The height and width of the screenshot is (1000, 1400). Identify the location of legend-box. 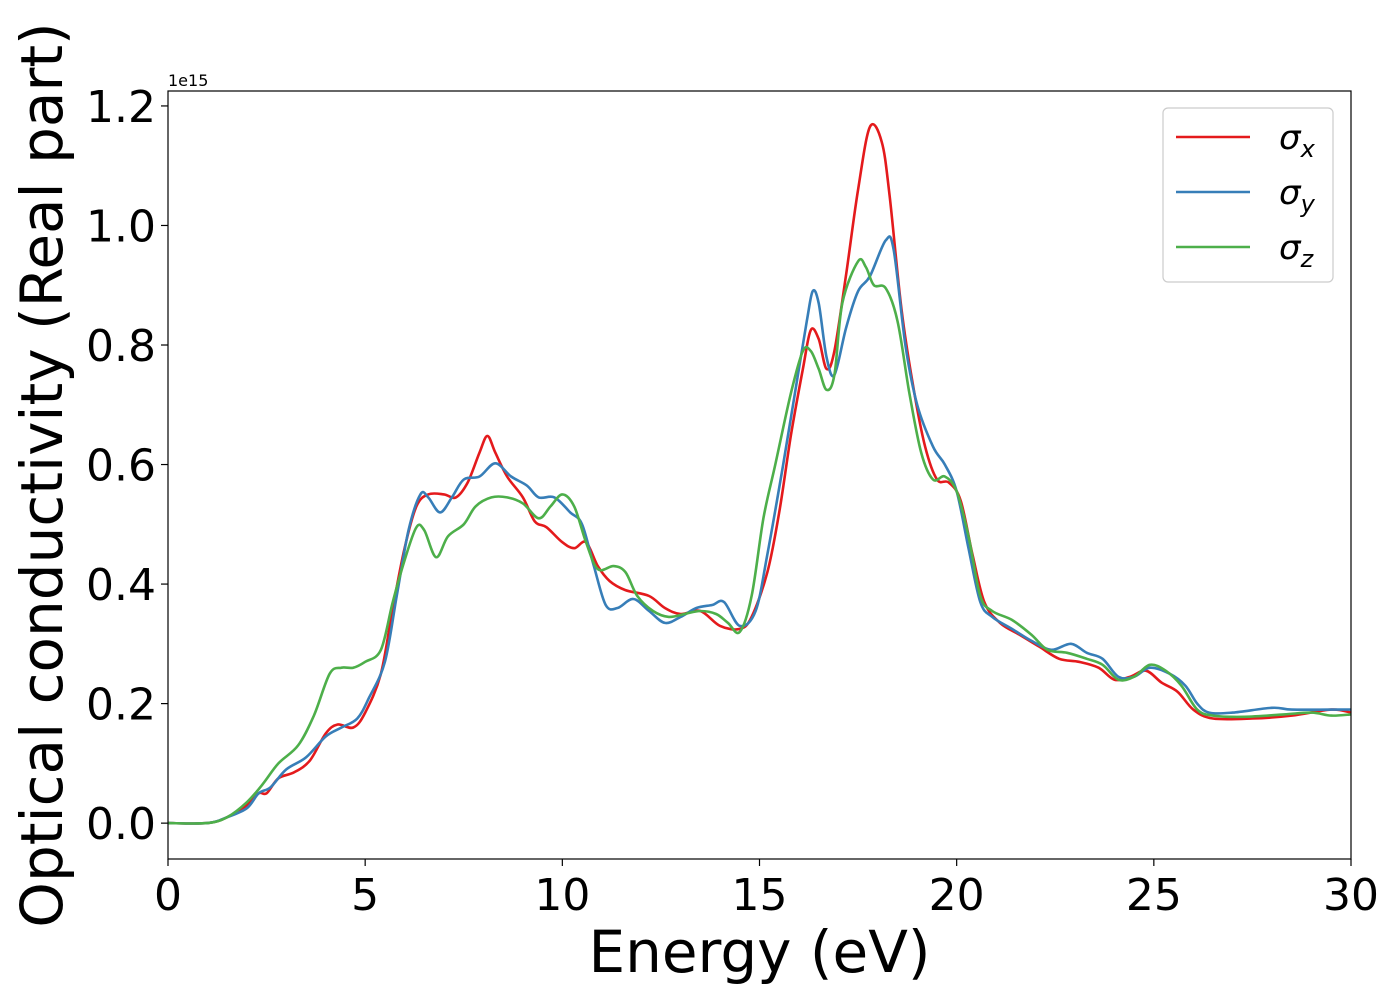
(1248, 195).